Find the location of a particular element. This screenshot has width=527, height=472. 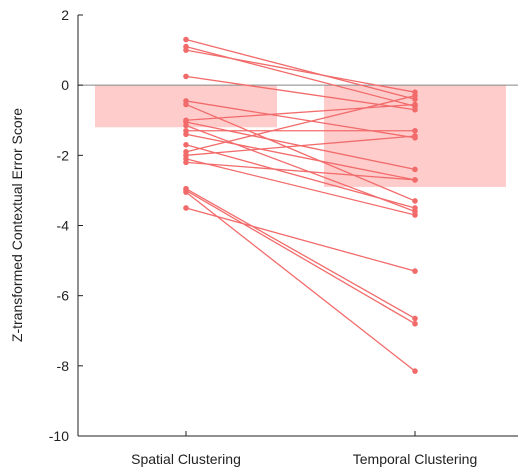

x-tick-label: Spatial Clustering is located at coordinates (186, 459).